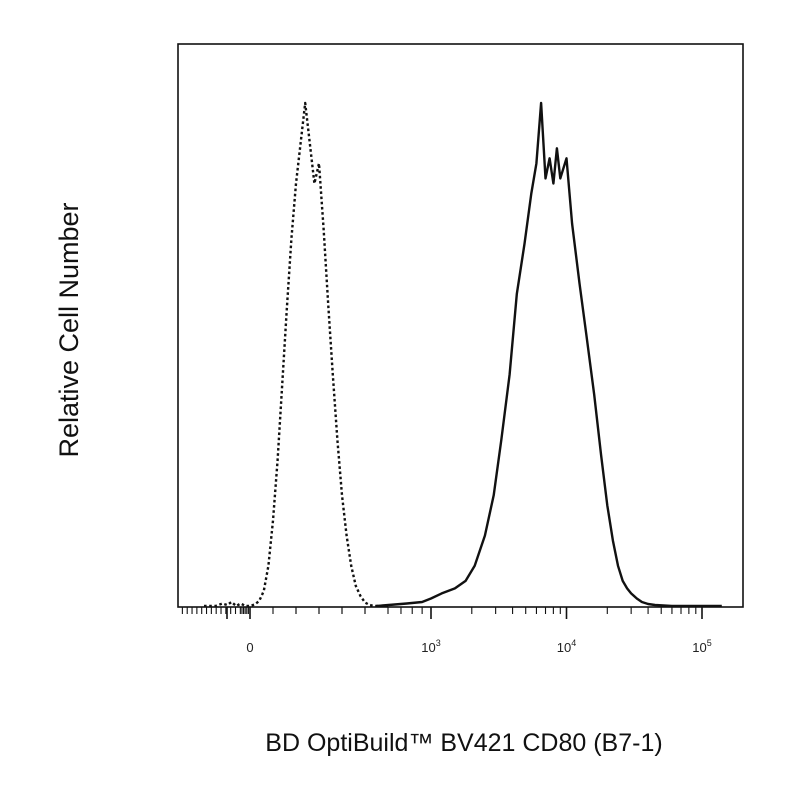 The width and height of the screenshot is (800, 800). What do you see at coordinates (439, 610) in the screenshot?
I see `x-axis-minor-ticks` at bounding box center [439, 610].